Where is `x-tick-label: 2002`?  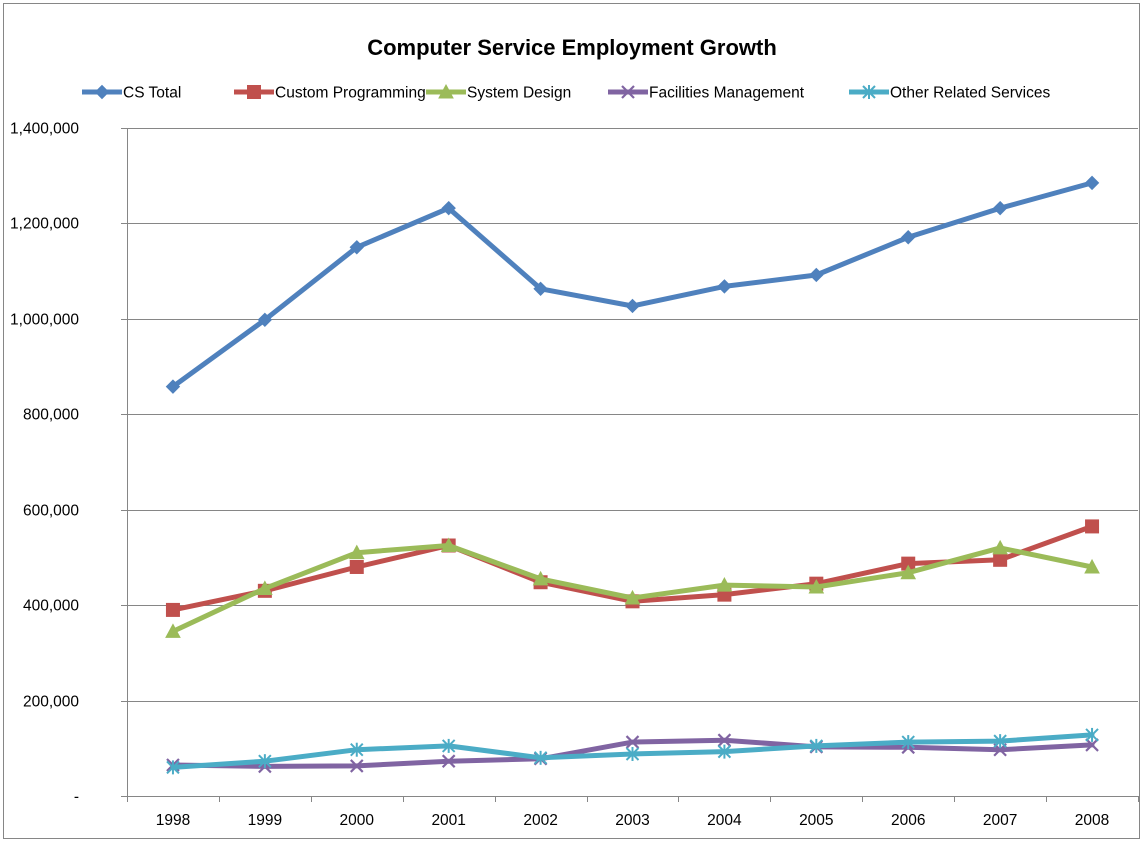 x-tick-label: 2002 is located at coordinates (540, 820).